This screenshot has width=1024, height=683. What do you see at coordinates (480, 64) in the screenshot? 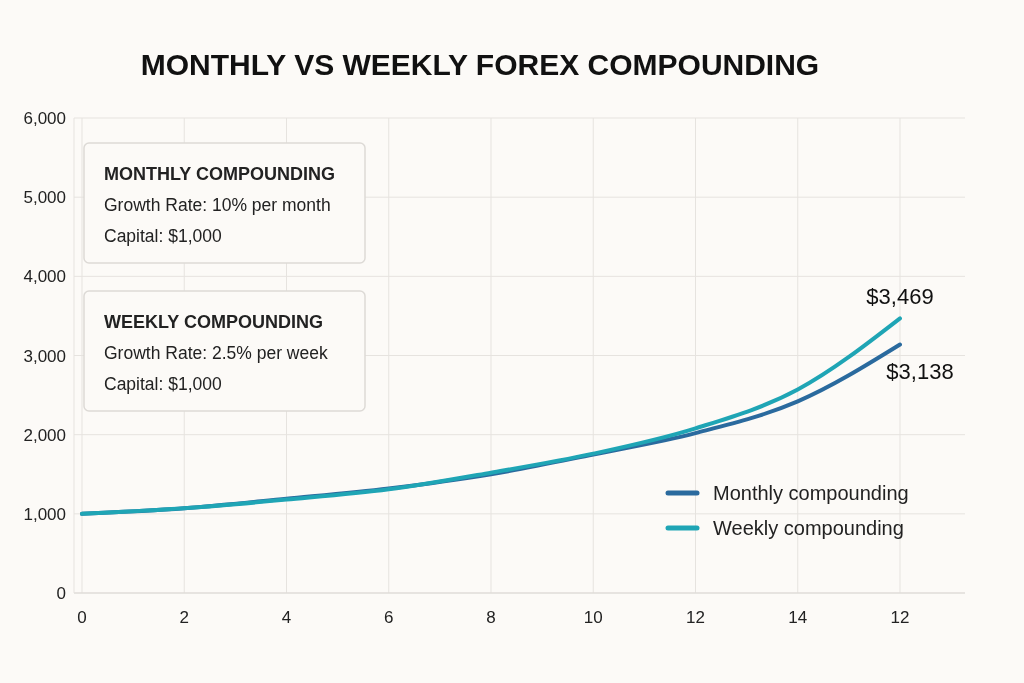
I see `chart-title: MONTHLY VS WEEKLY FOREX COMPOUNDING` at bounding box center [480, 64].